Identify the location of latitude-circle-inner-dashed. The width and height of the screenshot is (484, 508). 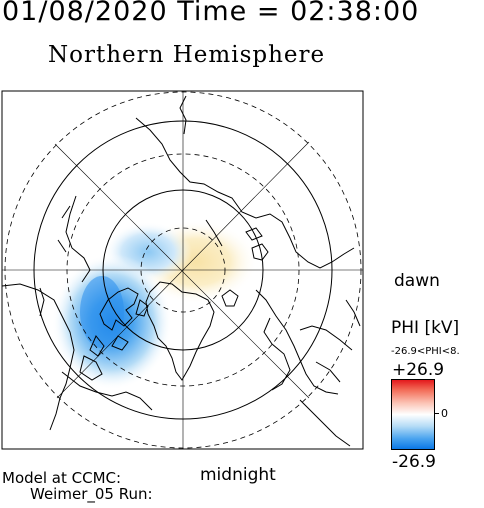
(183, 270).